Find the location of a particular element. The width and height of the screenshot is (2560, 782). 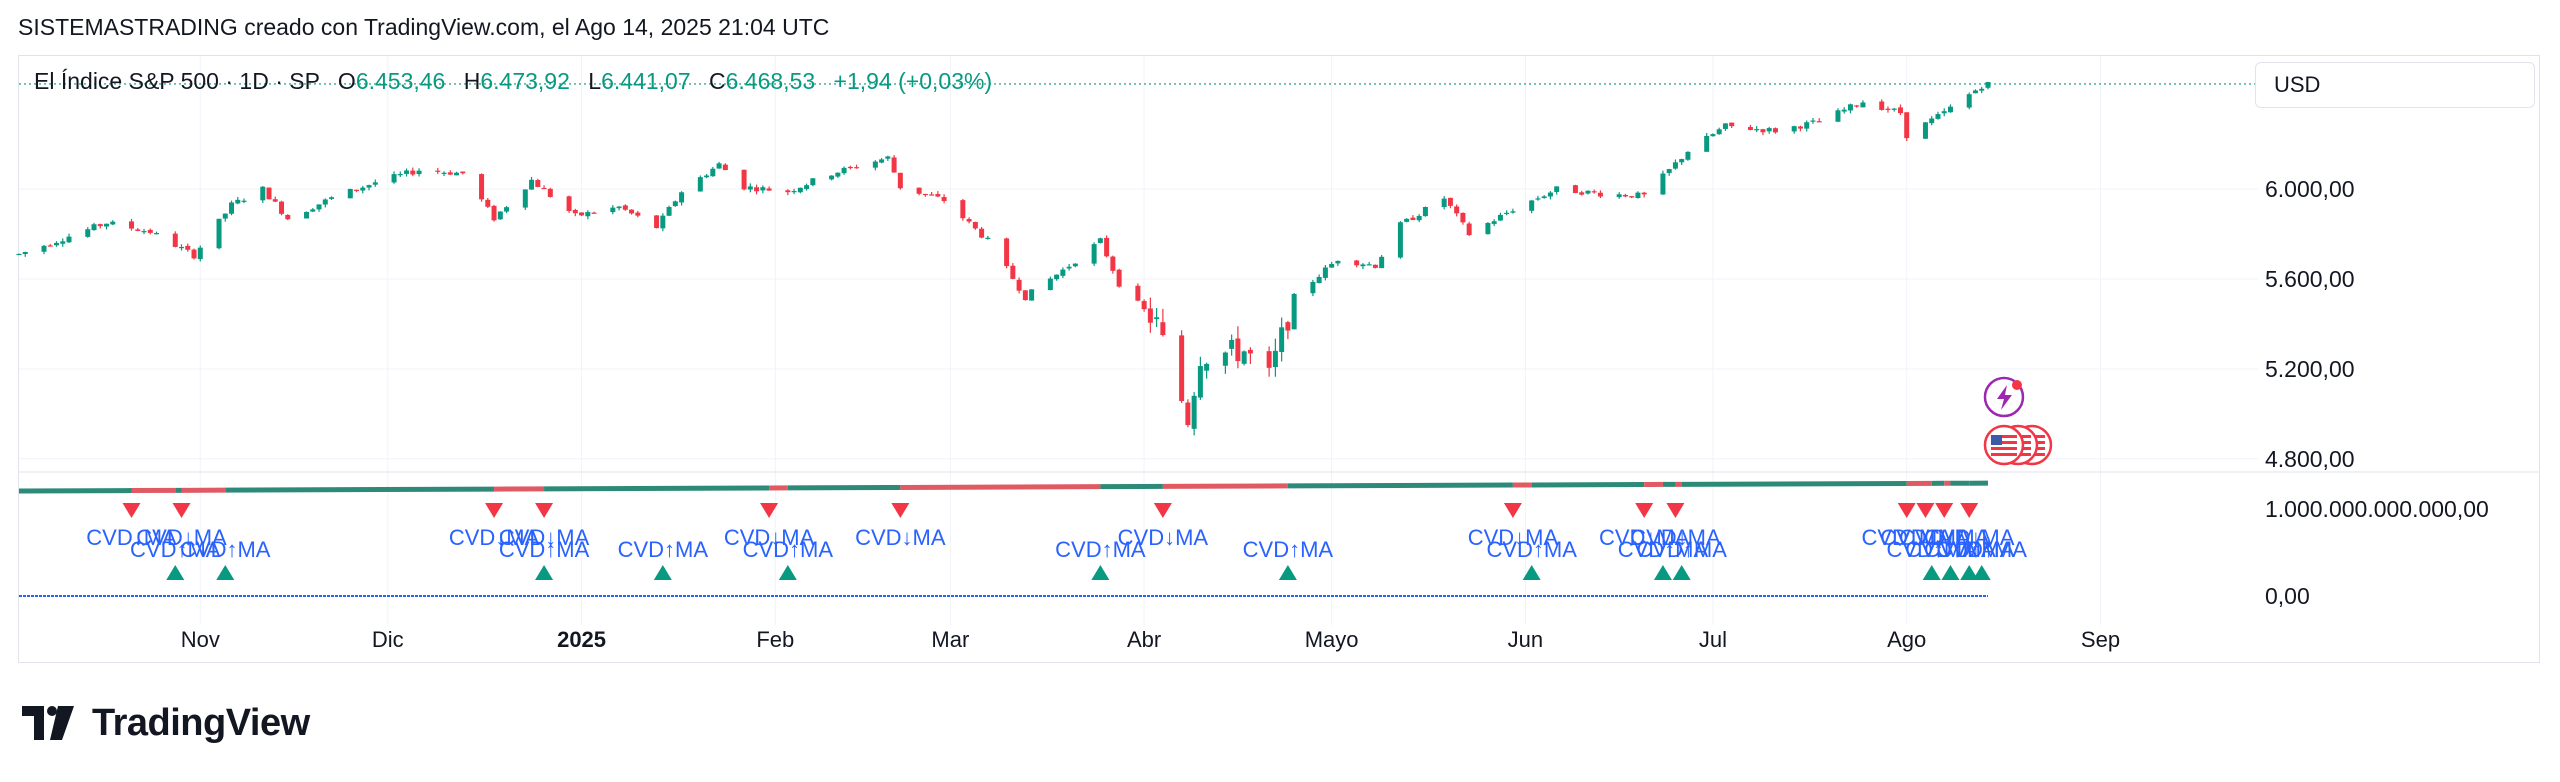

time-tick-label: Nov is located at coordinates (200, 639).